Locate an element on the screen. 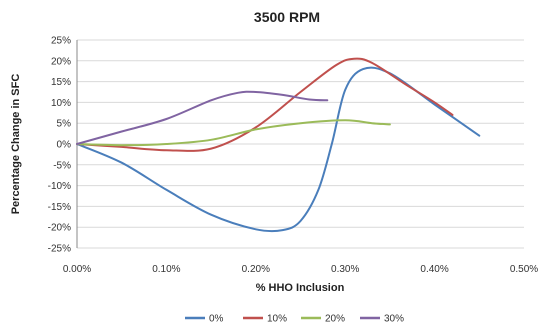  x-tick-label: 0.40% is located at coordinates (434, 269).